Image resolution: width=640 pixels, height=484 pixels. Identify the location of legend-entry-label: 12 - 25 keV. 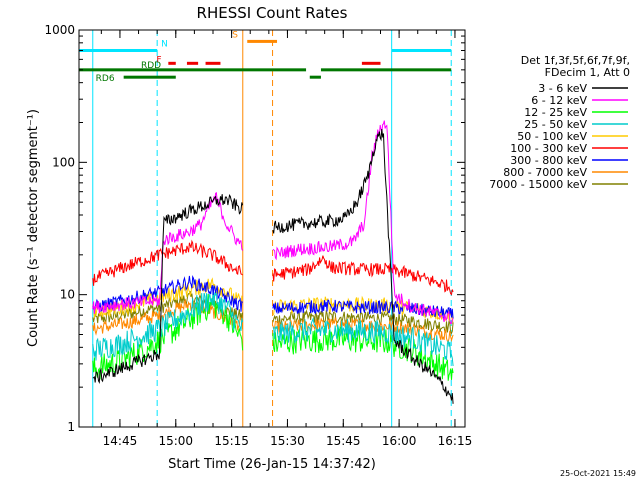
(555, 112).